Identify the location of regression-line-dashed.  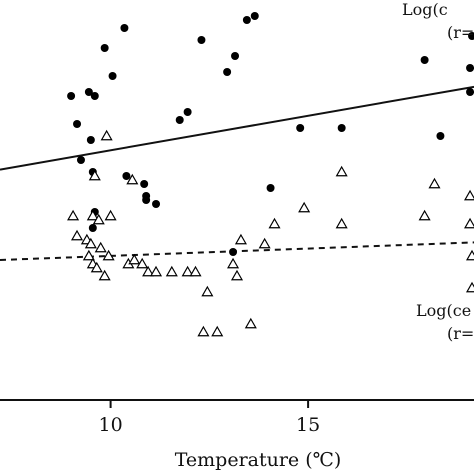
(237, 251).